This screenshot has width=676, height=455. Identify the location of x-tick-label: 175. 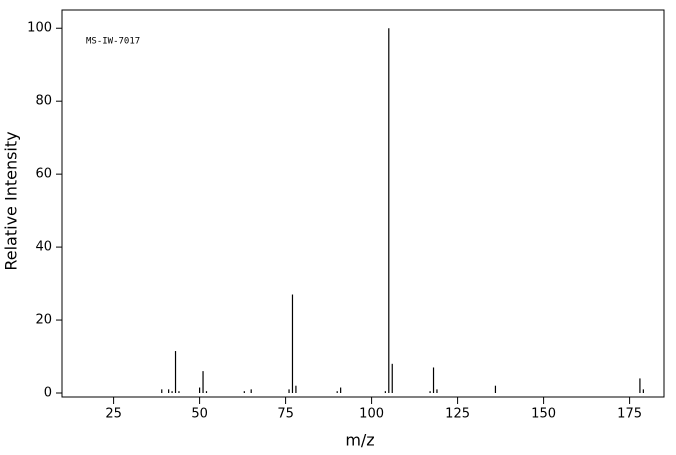
(629, 414).